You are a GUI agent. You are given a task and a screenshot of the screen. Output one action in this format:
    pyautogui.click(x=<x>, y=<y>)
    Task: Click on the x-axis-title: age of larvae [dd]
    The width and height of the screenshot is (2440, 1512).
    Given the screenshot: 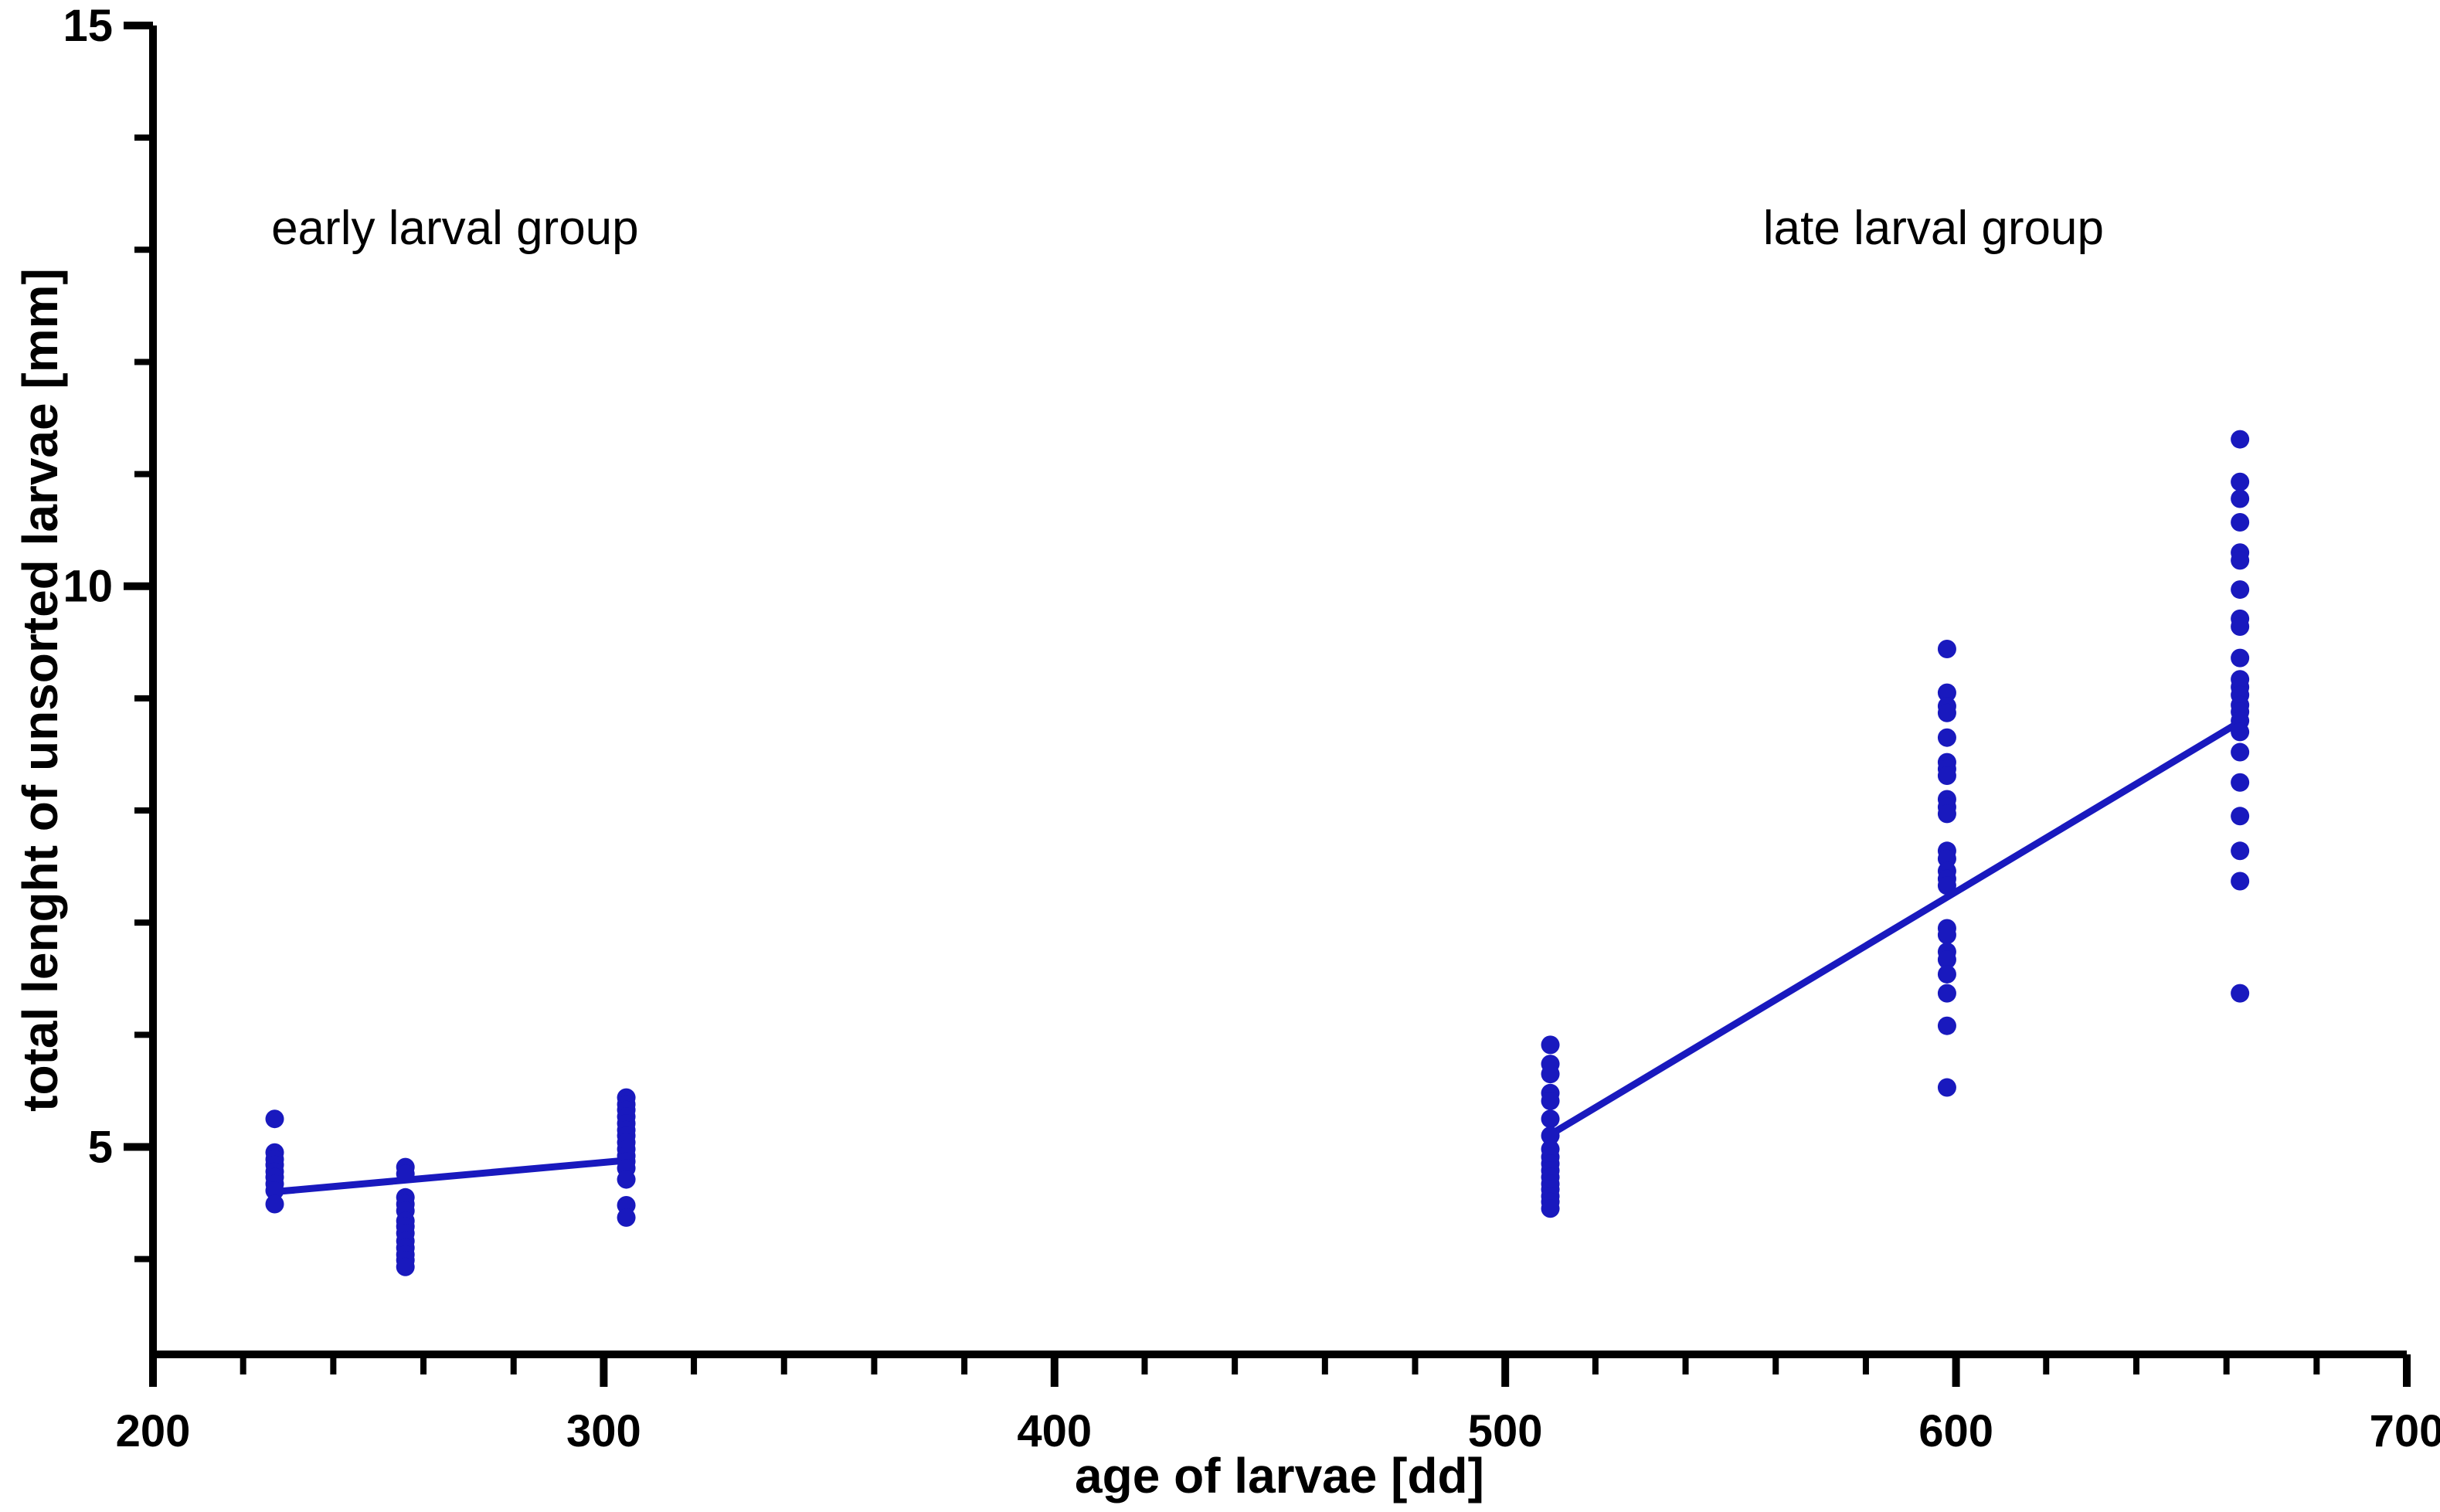 What is the action you would take?
    pyautogui.click(x=1279, y=1476)
    